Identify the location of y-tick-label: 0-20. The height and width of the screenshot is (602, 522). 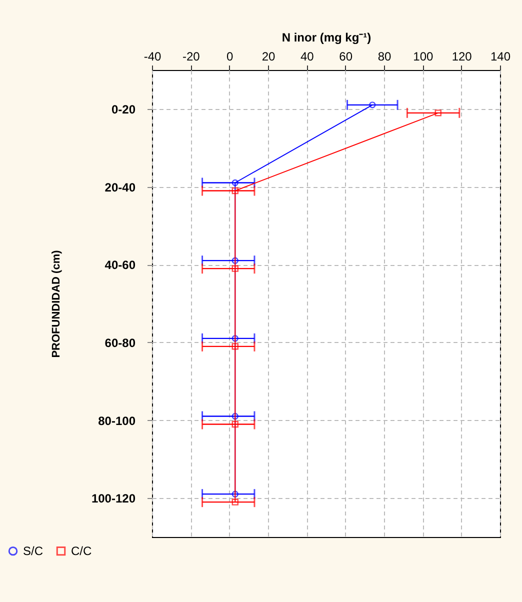
(123, 109).